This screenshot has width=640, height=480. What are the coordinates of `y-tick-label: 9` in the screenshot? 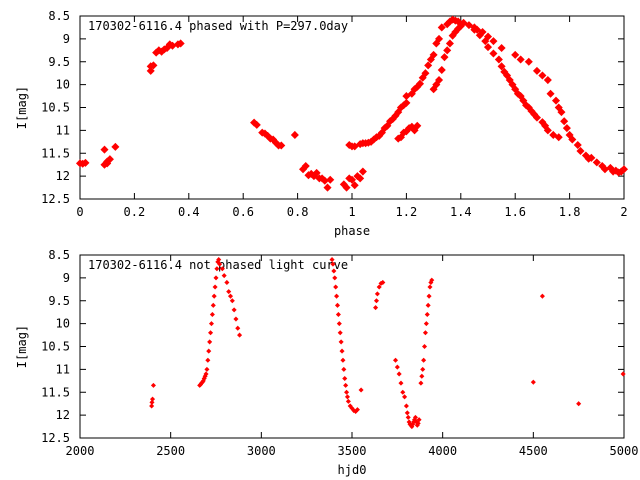 It's located at (66, 39).